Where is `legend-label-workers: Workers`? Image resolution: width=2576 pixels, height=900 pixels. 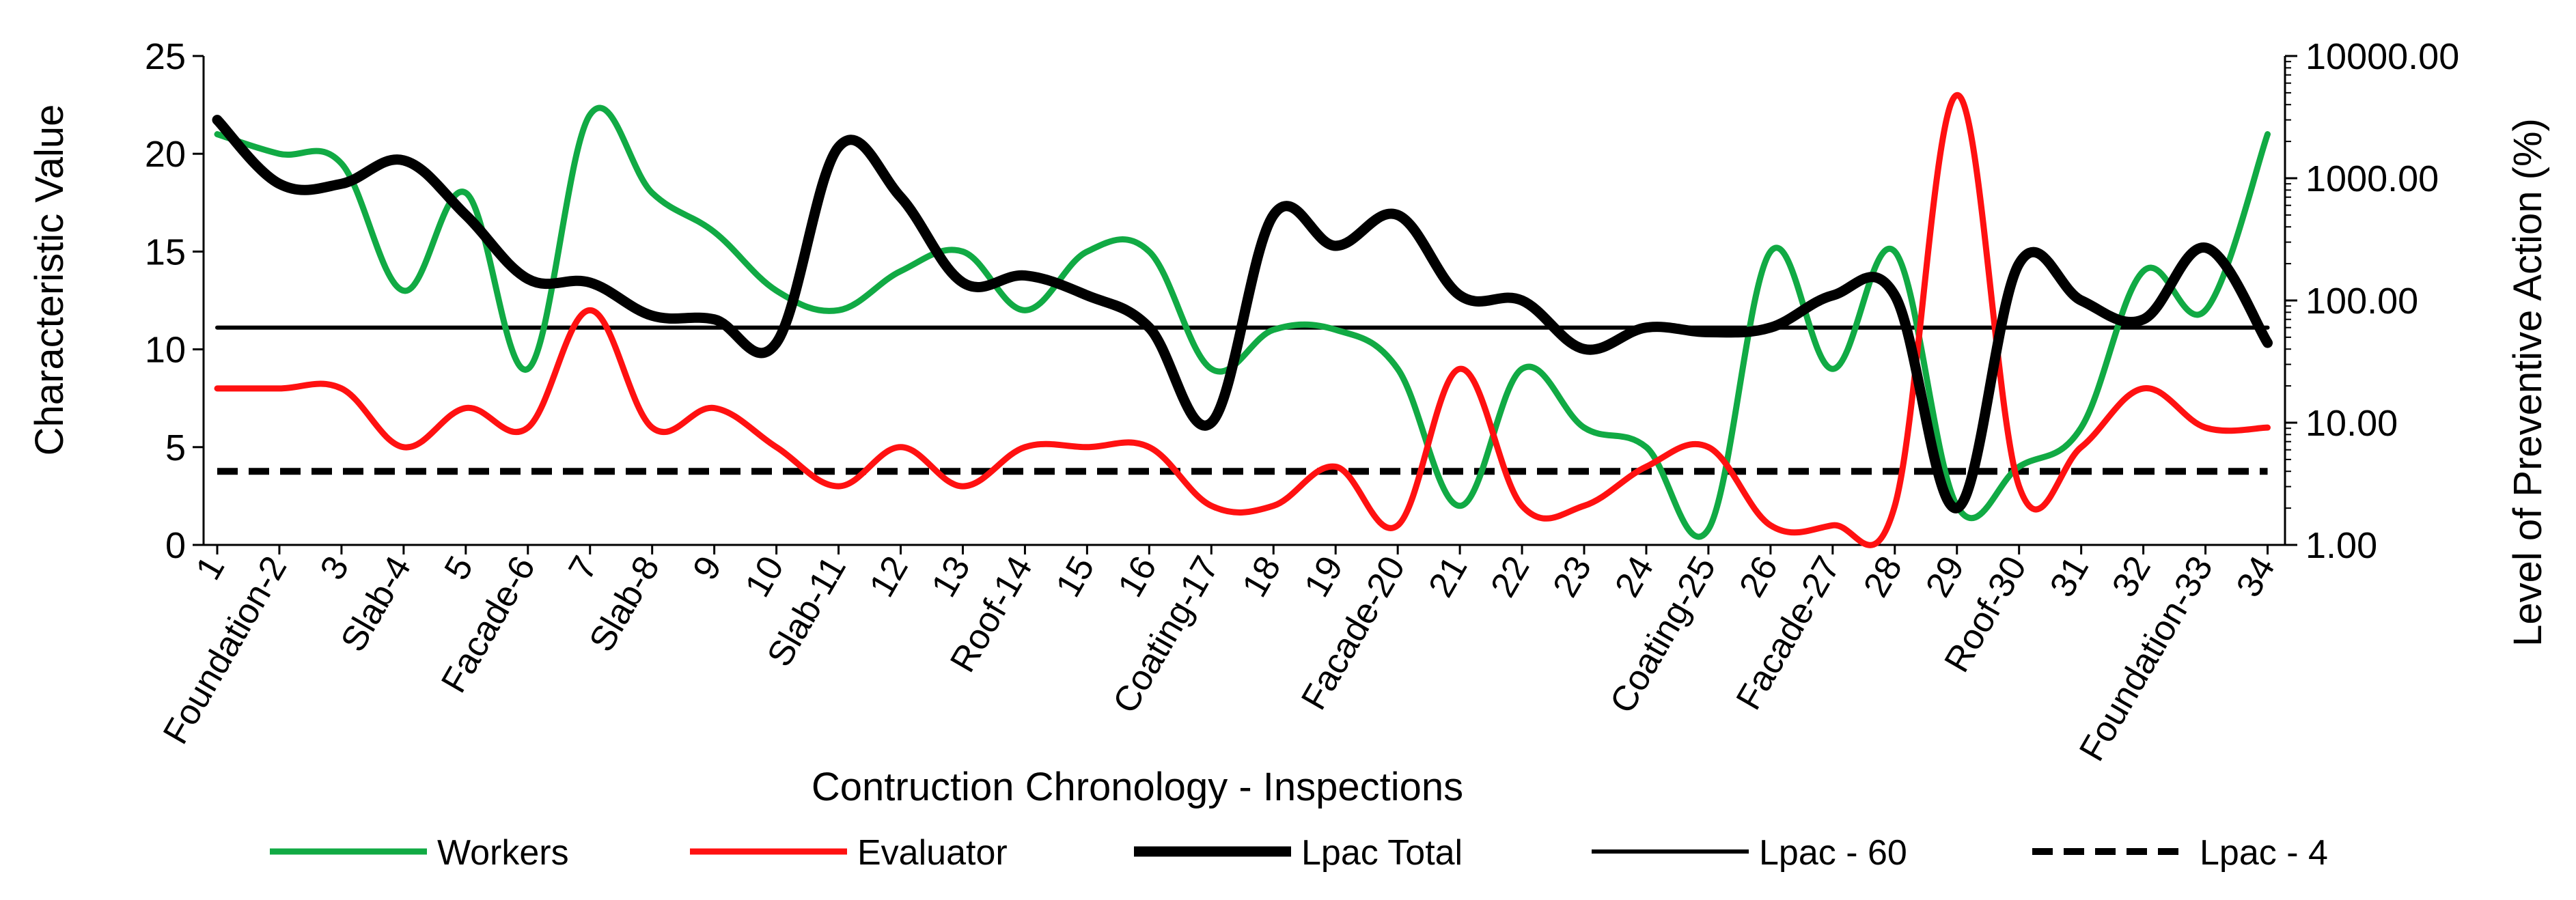
legend-label-workers: Workers is located at coordinates (503, 853).